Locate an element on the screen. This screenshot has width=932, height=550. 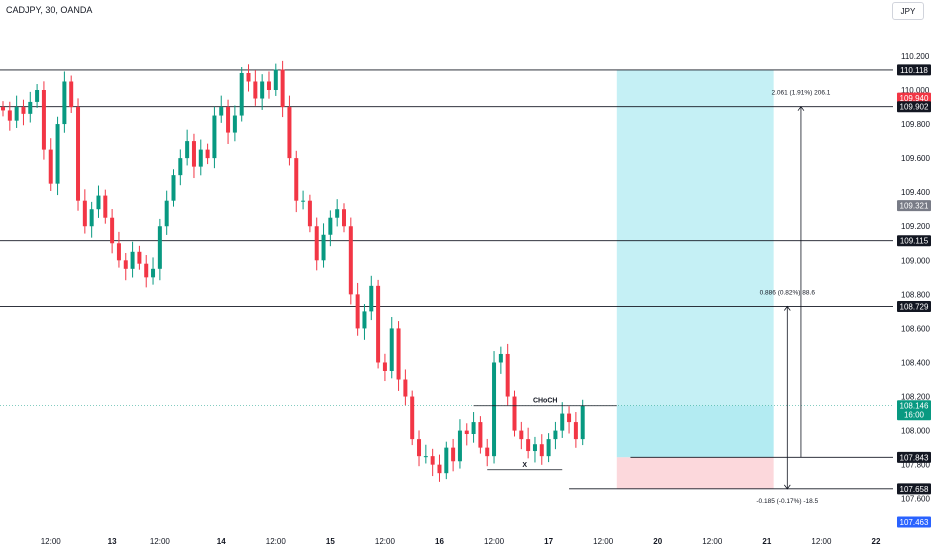
y-tick-10: 108.200 is located at coordinates (915, 397).